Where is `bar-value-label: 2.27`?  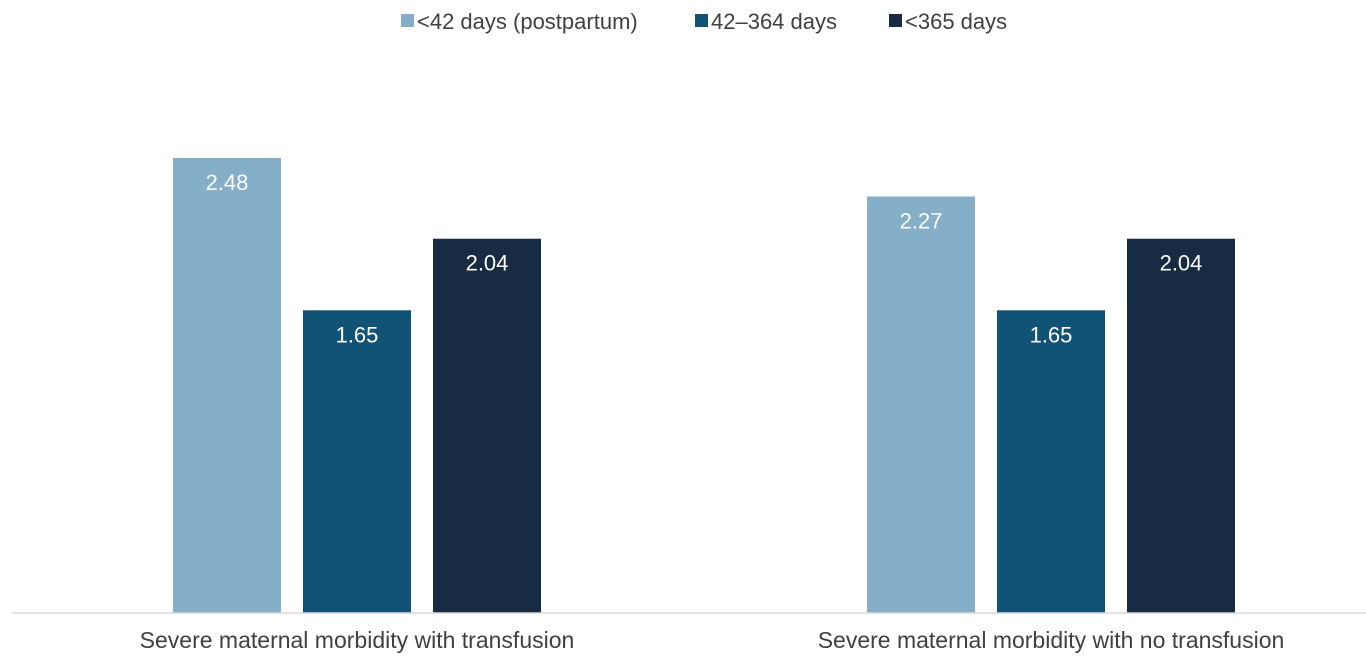 bar-value-label: 2.27 is located at coordinates (921, 221).